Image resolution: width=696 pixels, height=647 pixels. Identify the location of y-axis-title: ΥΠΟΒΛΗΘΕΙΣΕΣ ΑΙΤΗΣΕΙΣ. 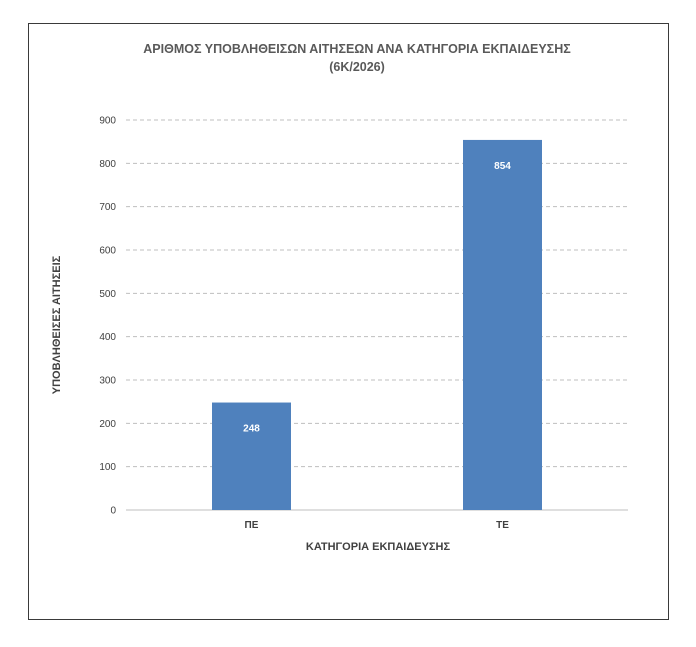
(57, 324).